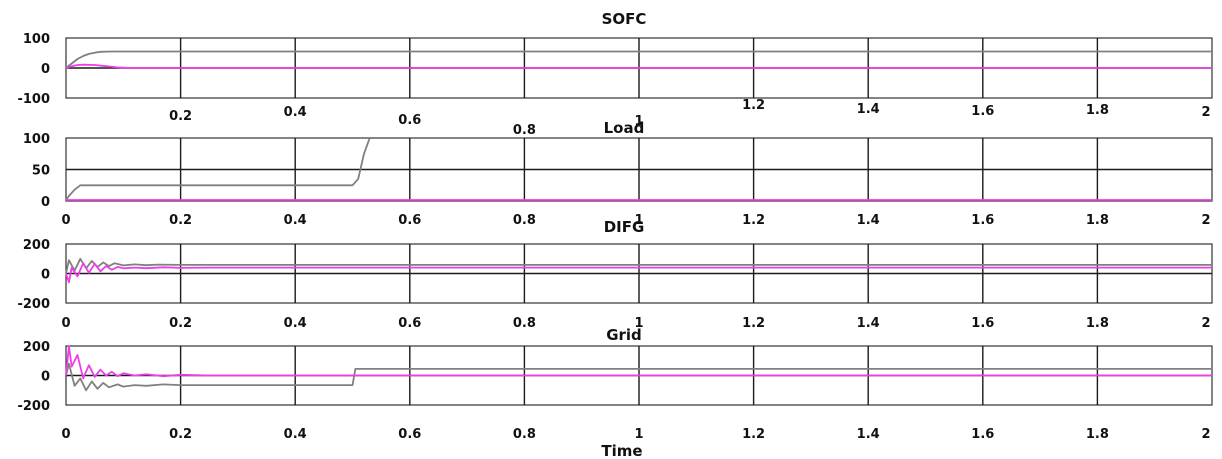 The height and width of the screenshot is (459, 1222). Describe the element at coordinates (33, 99) in the screenshot. I see `y-tick-label: -100` at that location.